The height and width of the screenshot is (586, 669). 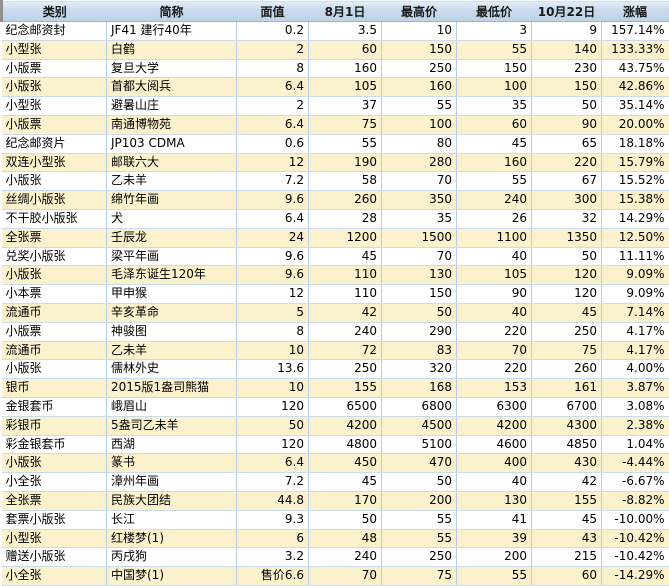 What do you see at coordinates (566, 238) in the screenshot?
I see `cell-oct22: 1350` at bounding box center [566, 238].